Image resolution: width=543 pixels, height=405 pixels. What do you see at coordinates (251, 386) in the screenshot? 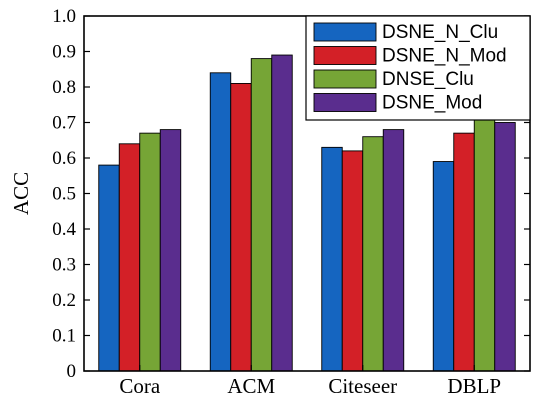
I see `x-tick-label: ACM` at bounding box center [251, 386].